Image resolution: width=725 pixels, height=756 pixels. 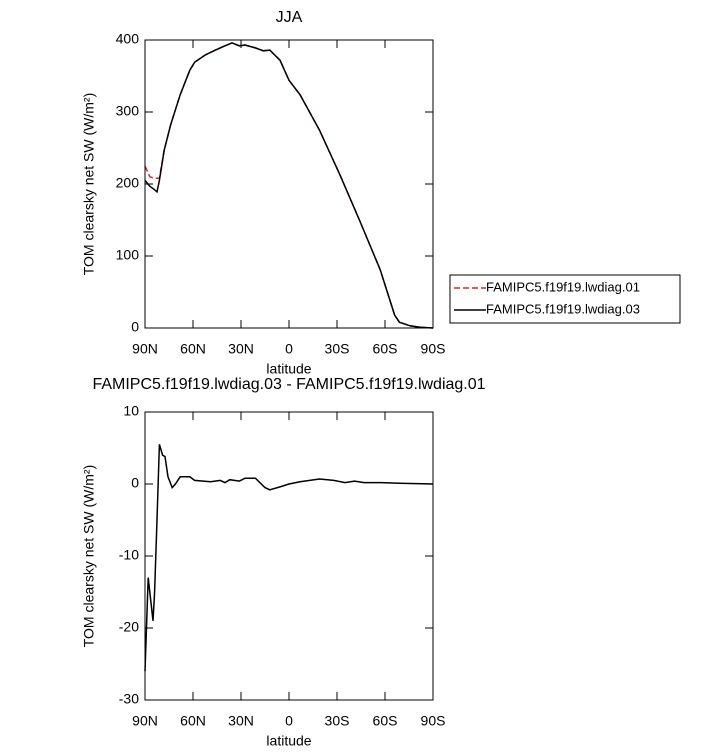 I want to click on legend-box, so click(x=565, y=299).